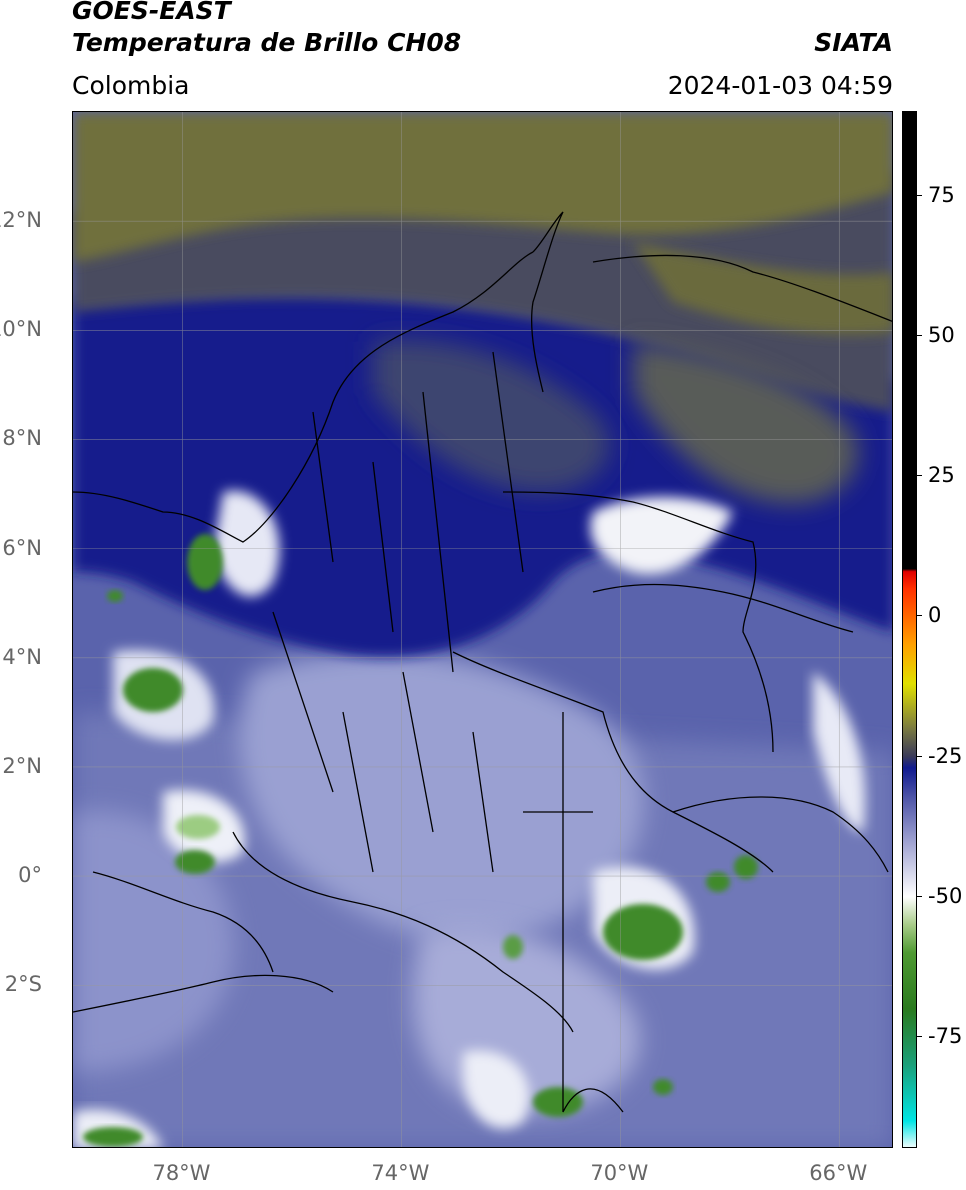  Describe the element at coordinates (22, 438) in the screenshot. I see `y-tick-label: 8°N` at that location.